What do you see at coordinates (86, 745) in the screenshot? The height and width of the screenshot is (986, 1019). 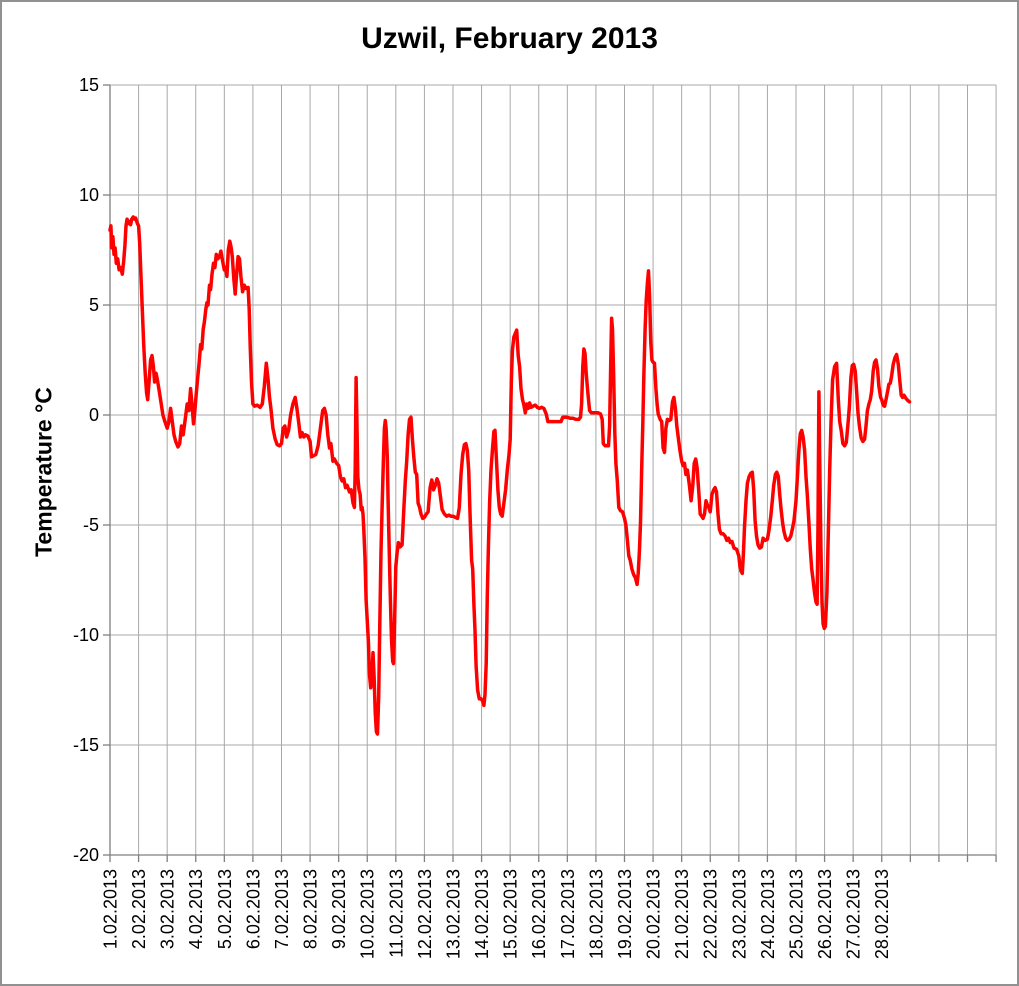 I see `y-tick-label: -15` at bounding box center [86, 745].